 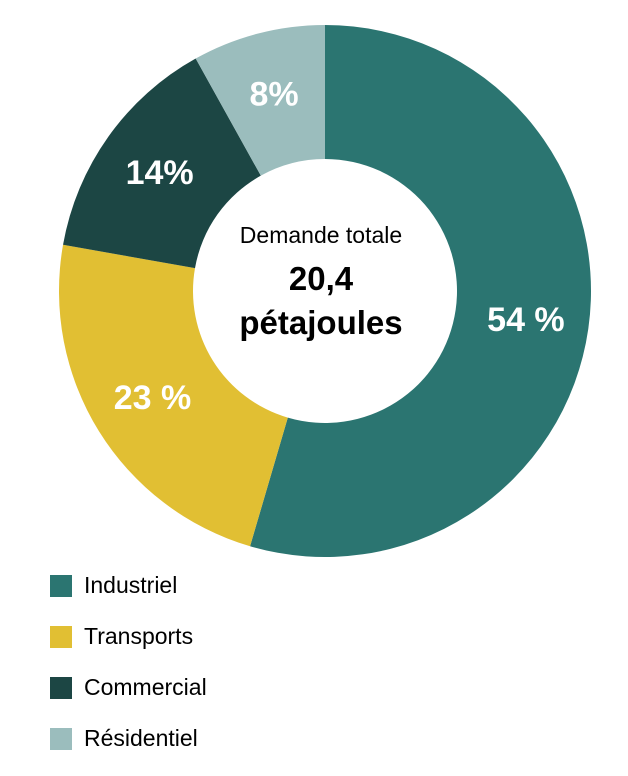 What do you see at coordinates (61, 585) in the screenshot?
I see `legend-swatch-industriel` at bounding box center [61, 585].